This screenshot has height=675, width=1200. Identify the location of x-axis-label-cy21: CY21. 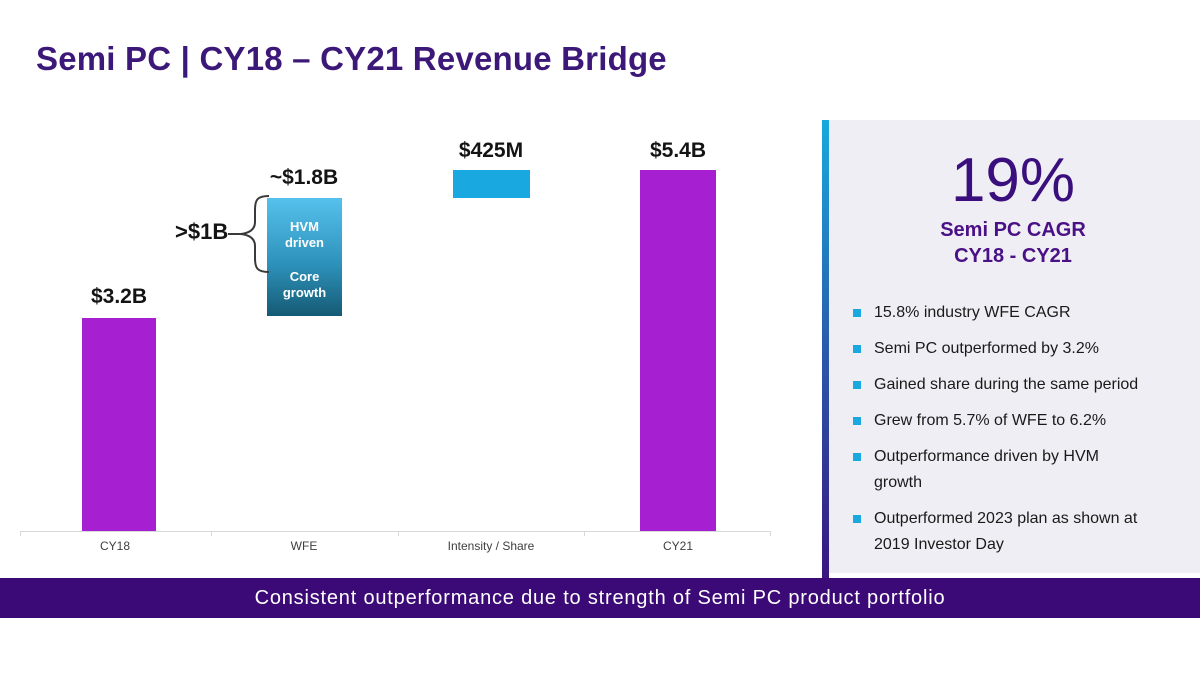
(678, 546).